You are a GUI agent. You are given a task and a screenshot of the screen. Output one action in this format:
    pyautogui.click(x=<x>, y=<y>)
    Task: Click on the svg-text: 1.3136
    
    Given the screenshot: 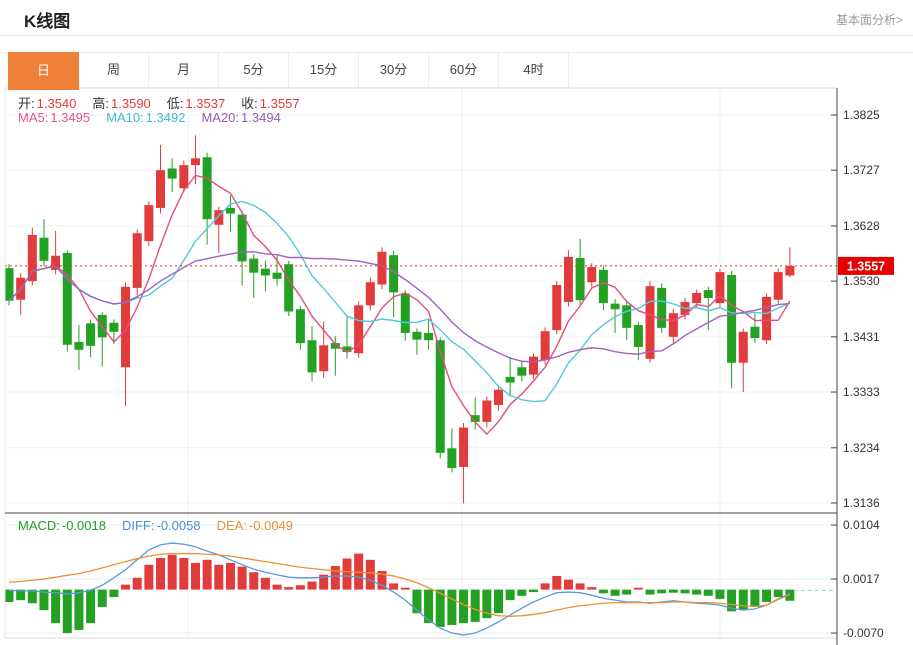 What is the action you would take?
    pyautogui.click(x=861, y=503)
    